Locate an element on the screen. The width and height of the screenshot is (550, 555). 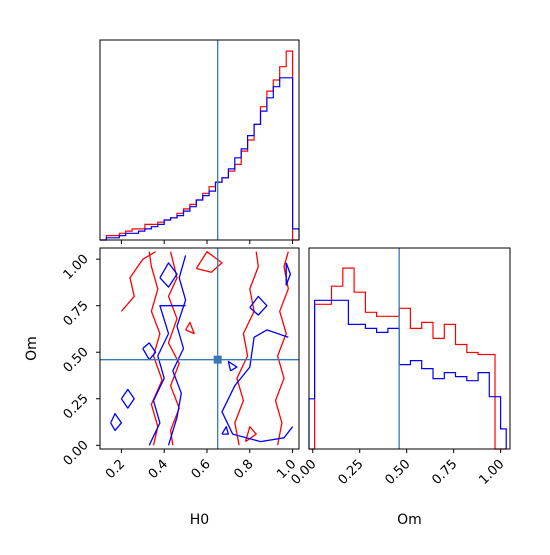
h0-marginal-panel is located at coordinates (199, 141).